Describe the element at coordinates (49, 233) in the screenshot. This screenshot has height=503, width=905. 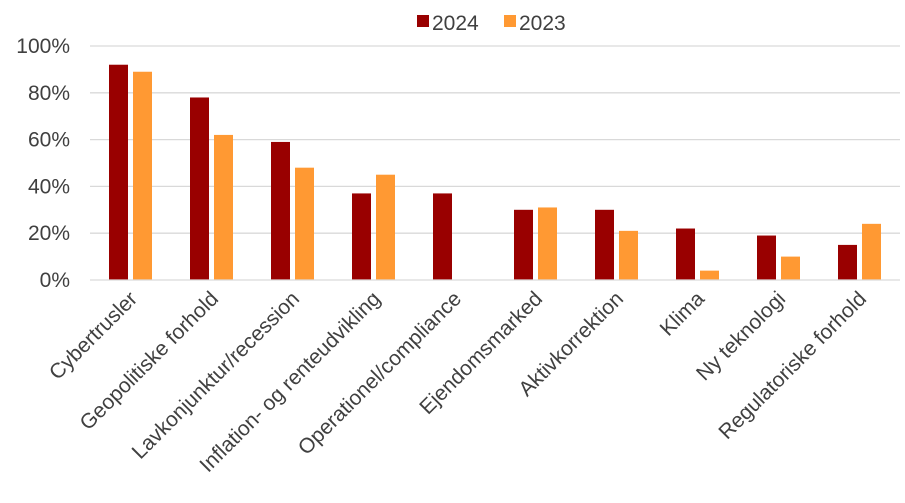
I see `y-tick-label: 20%` at that location.